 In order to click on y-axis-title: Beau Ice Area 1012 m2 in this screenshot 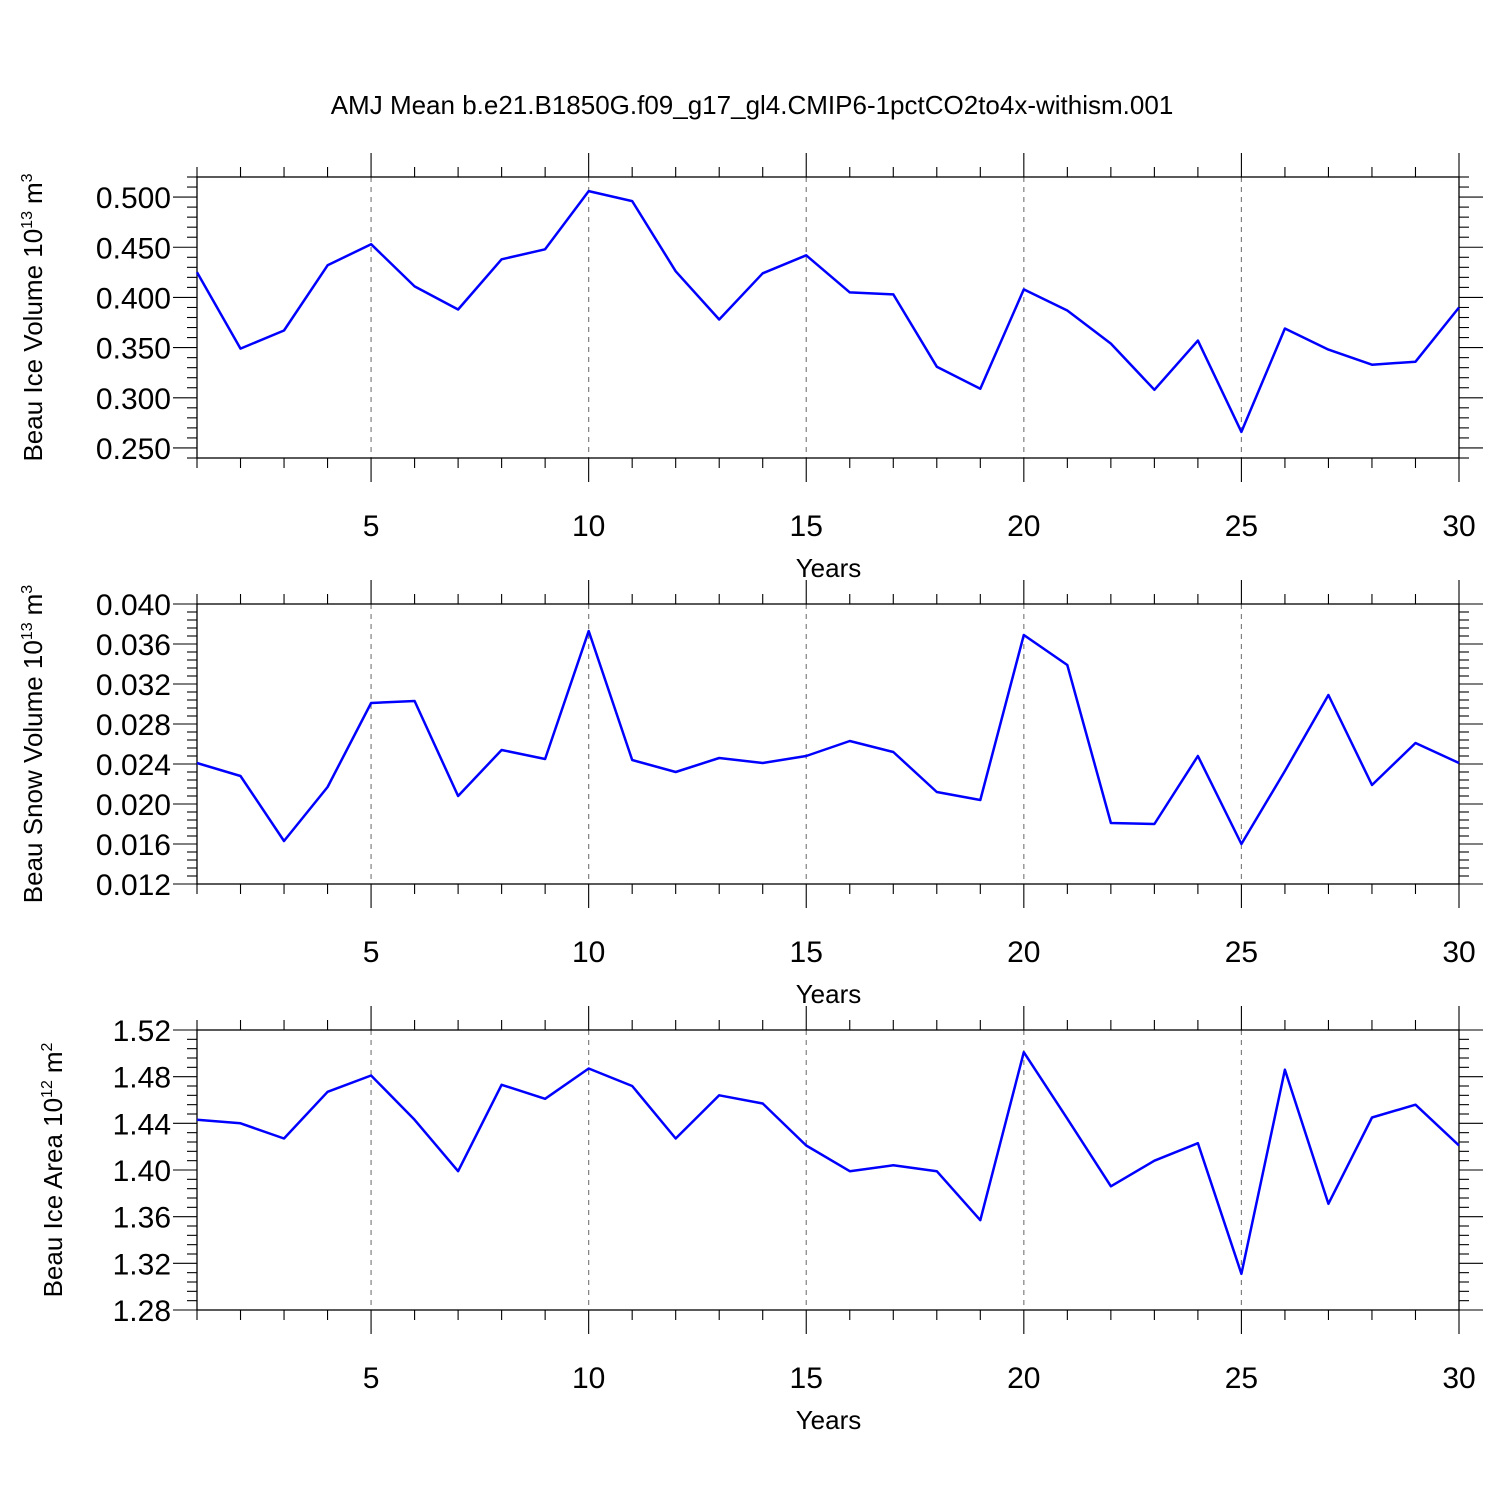, I will do `click(53, 1169)`.